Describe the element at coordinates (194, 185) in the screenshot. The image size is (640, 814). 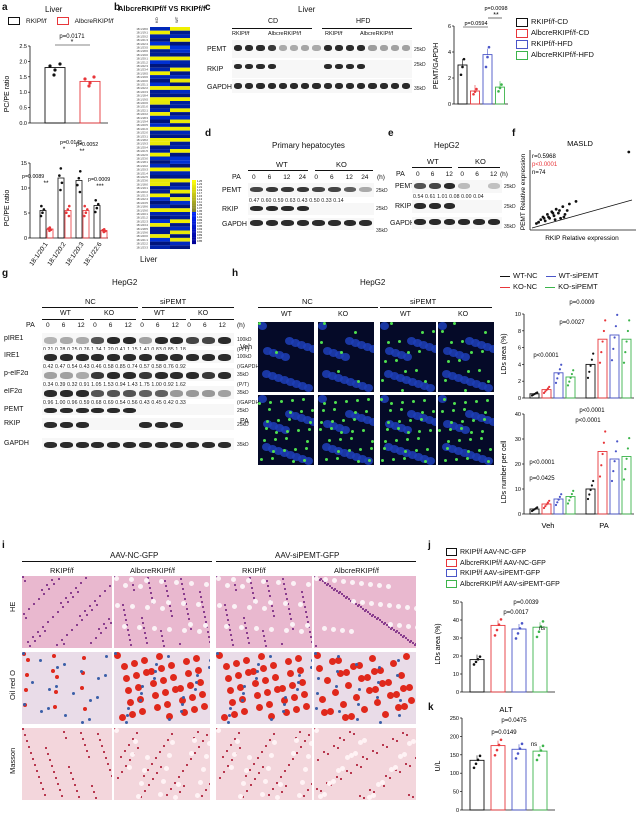
I see `scale-cell` at that location.